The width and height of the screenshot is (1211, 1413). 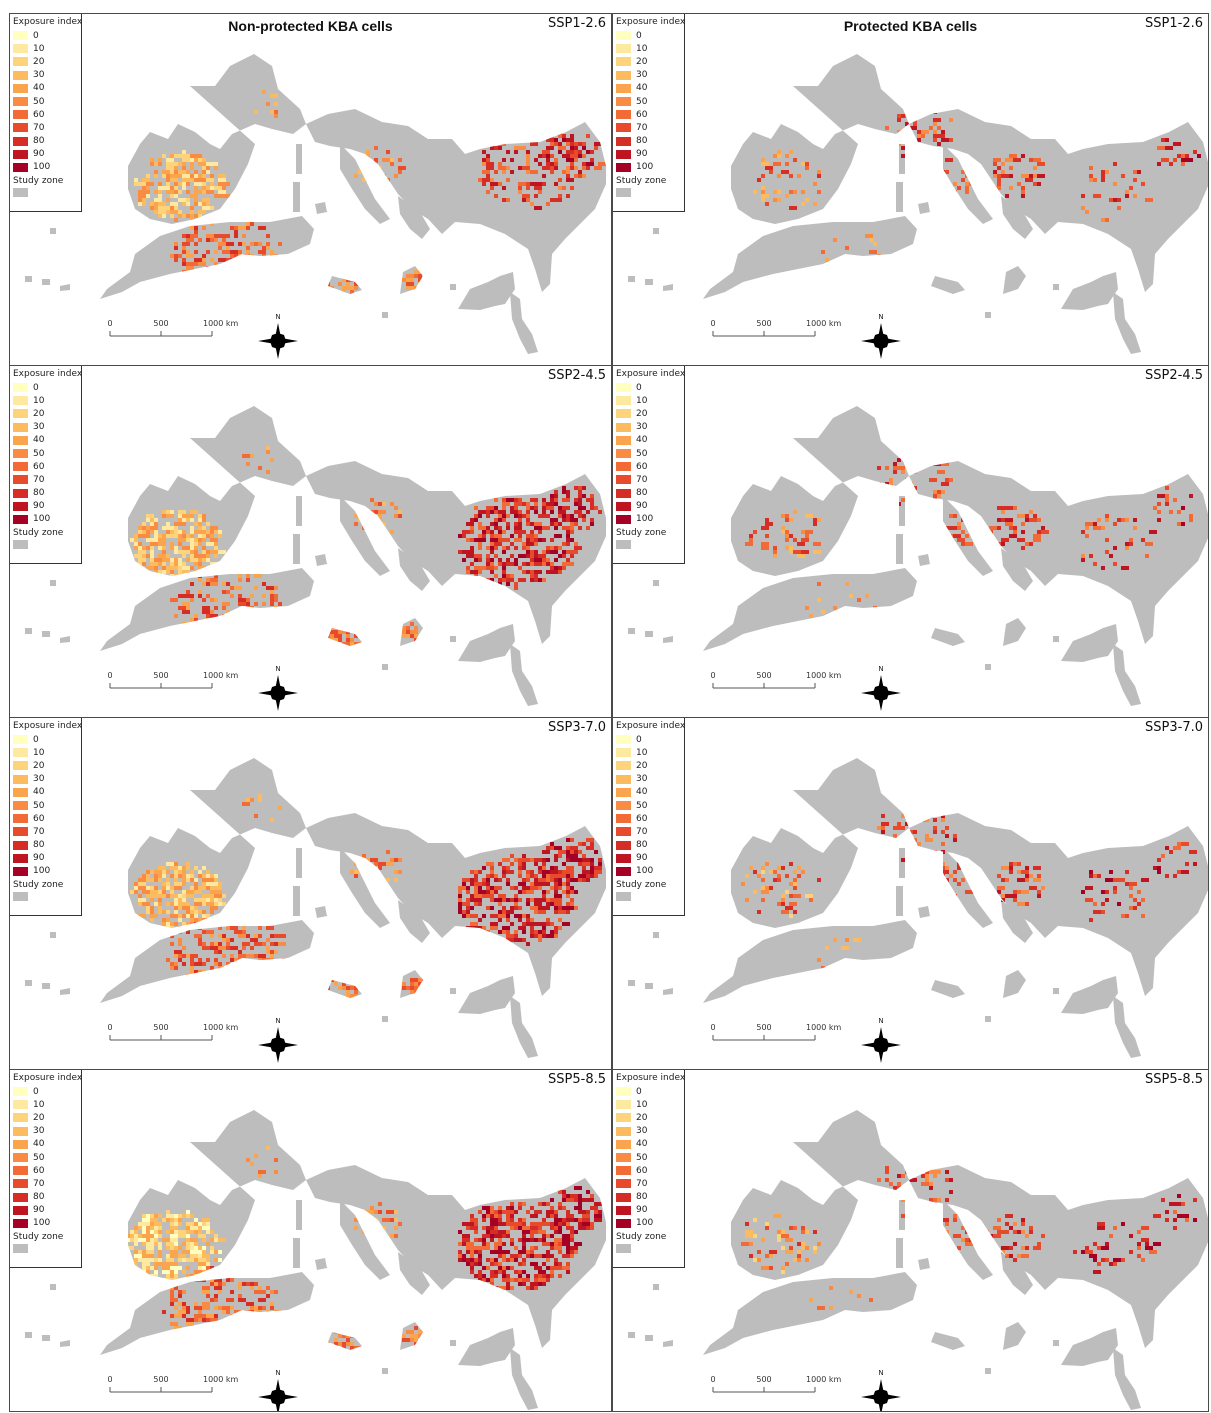 I want to click on legend-title: Exposure index, so click(x=48, y=374).